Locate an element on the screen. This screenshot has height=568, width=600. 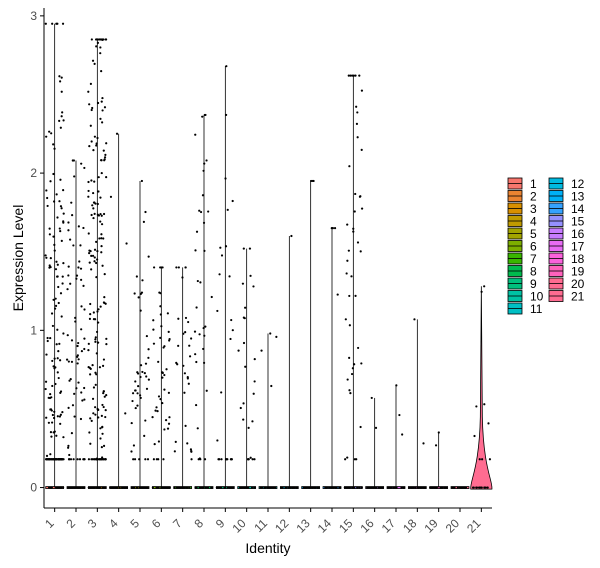
legend-item-3: 3 is located at coordinates (522, 209).